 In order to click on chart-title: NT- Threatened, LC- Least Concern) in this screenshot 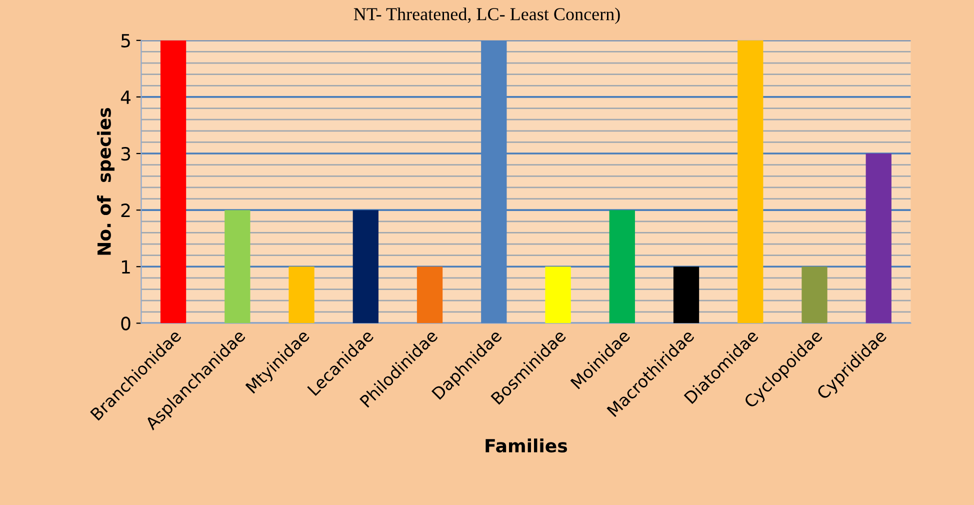, I will do `click(487, 16)`.